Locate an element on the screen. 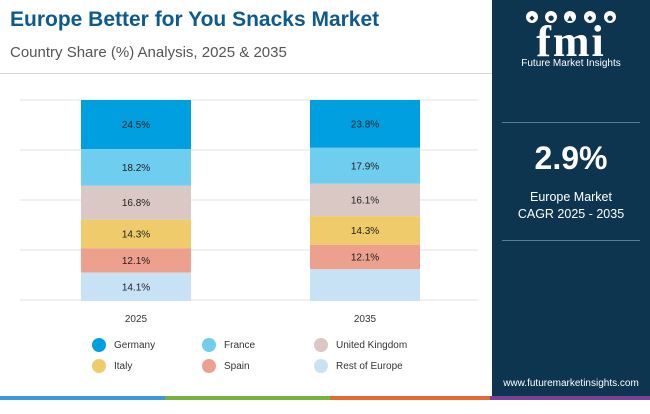 The width and height of the screenshot is (650, 414). bottom-color-bar is located at coordinates (325, 398).